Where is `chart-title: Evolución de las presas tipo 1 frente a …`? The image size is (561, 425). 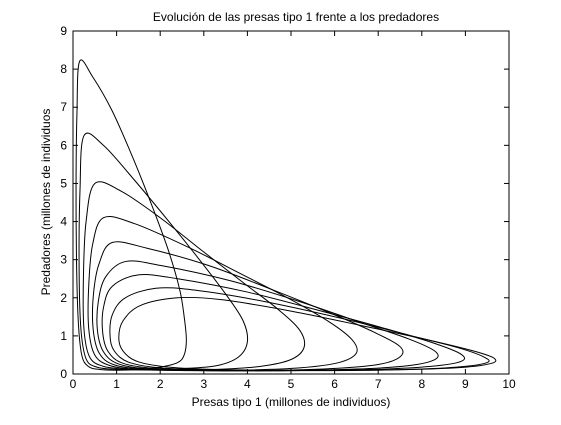 chart-title: Evolución de las presas tipo 1 frente a … is located at coordinates (296, 17).